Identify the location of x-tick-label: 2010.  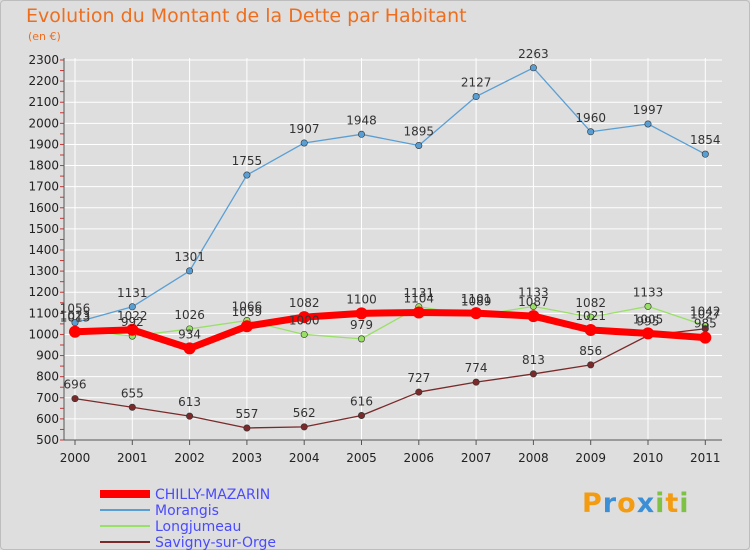
(648, 458).